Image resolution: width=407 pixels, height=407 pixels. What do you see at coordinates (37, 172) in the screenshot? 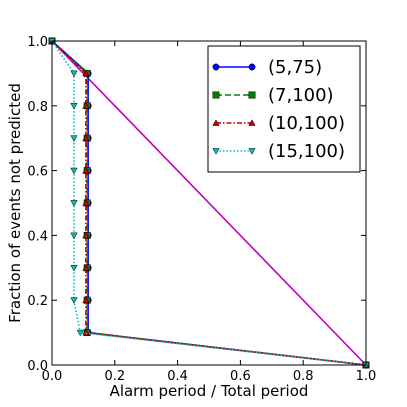
I see `y-tick-label: 0.6` at bounding box center [37, 172].